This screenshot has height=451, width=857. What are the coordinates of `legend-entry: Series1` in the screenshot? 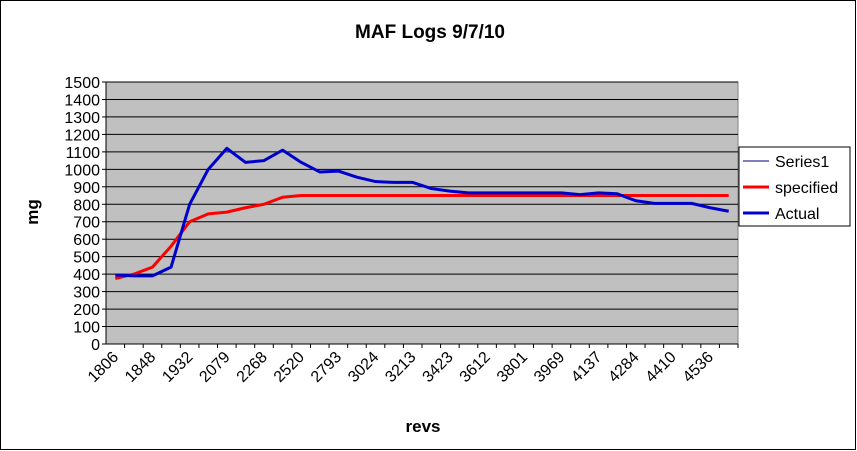 It's located at (786, 162).